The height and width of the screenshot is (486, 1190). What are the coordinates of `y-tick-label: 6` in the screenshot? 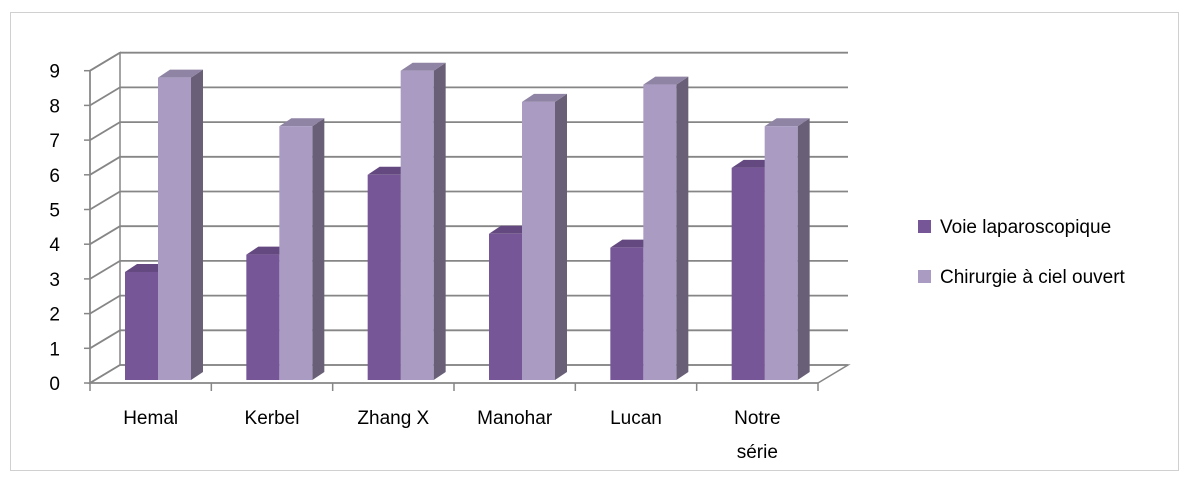 It's located at (54, 176).